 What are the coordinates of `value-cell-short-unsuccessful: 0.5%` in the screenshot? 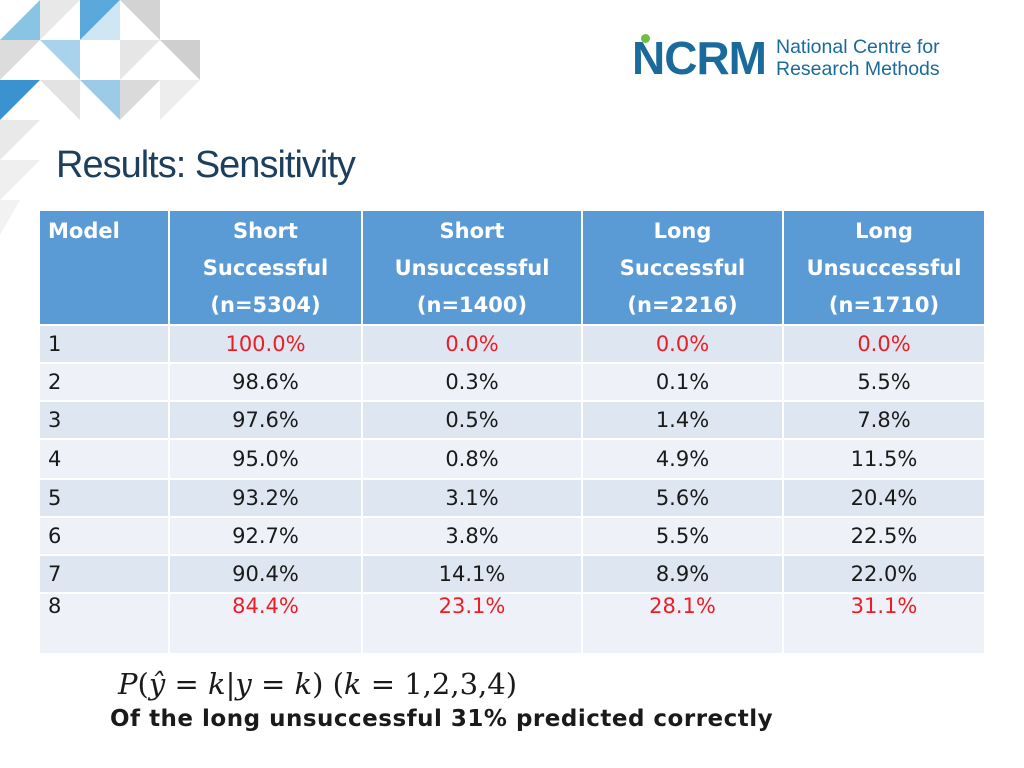 It's located at (472, 419).